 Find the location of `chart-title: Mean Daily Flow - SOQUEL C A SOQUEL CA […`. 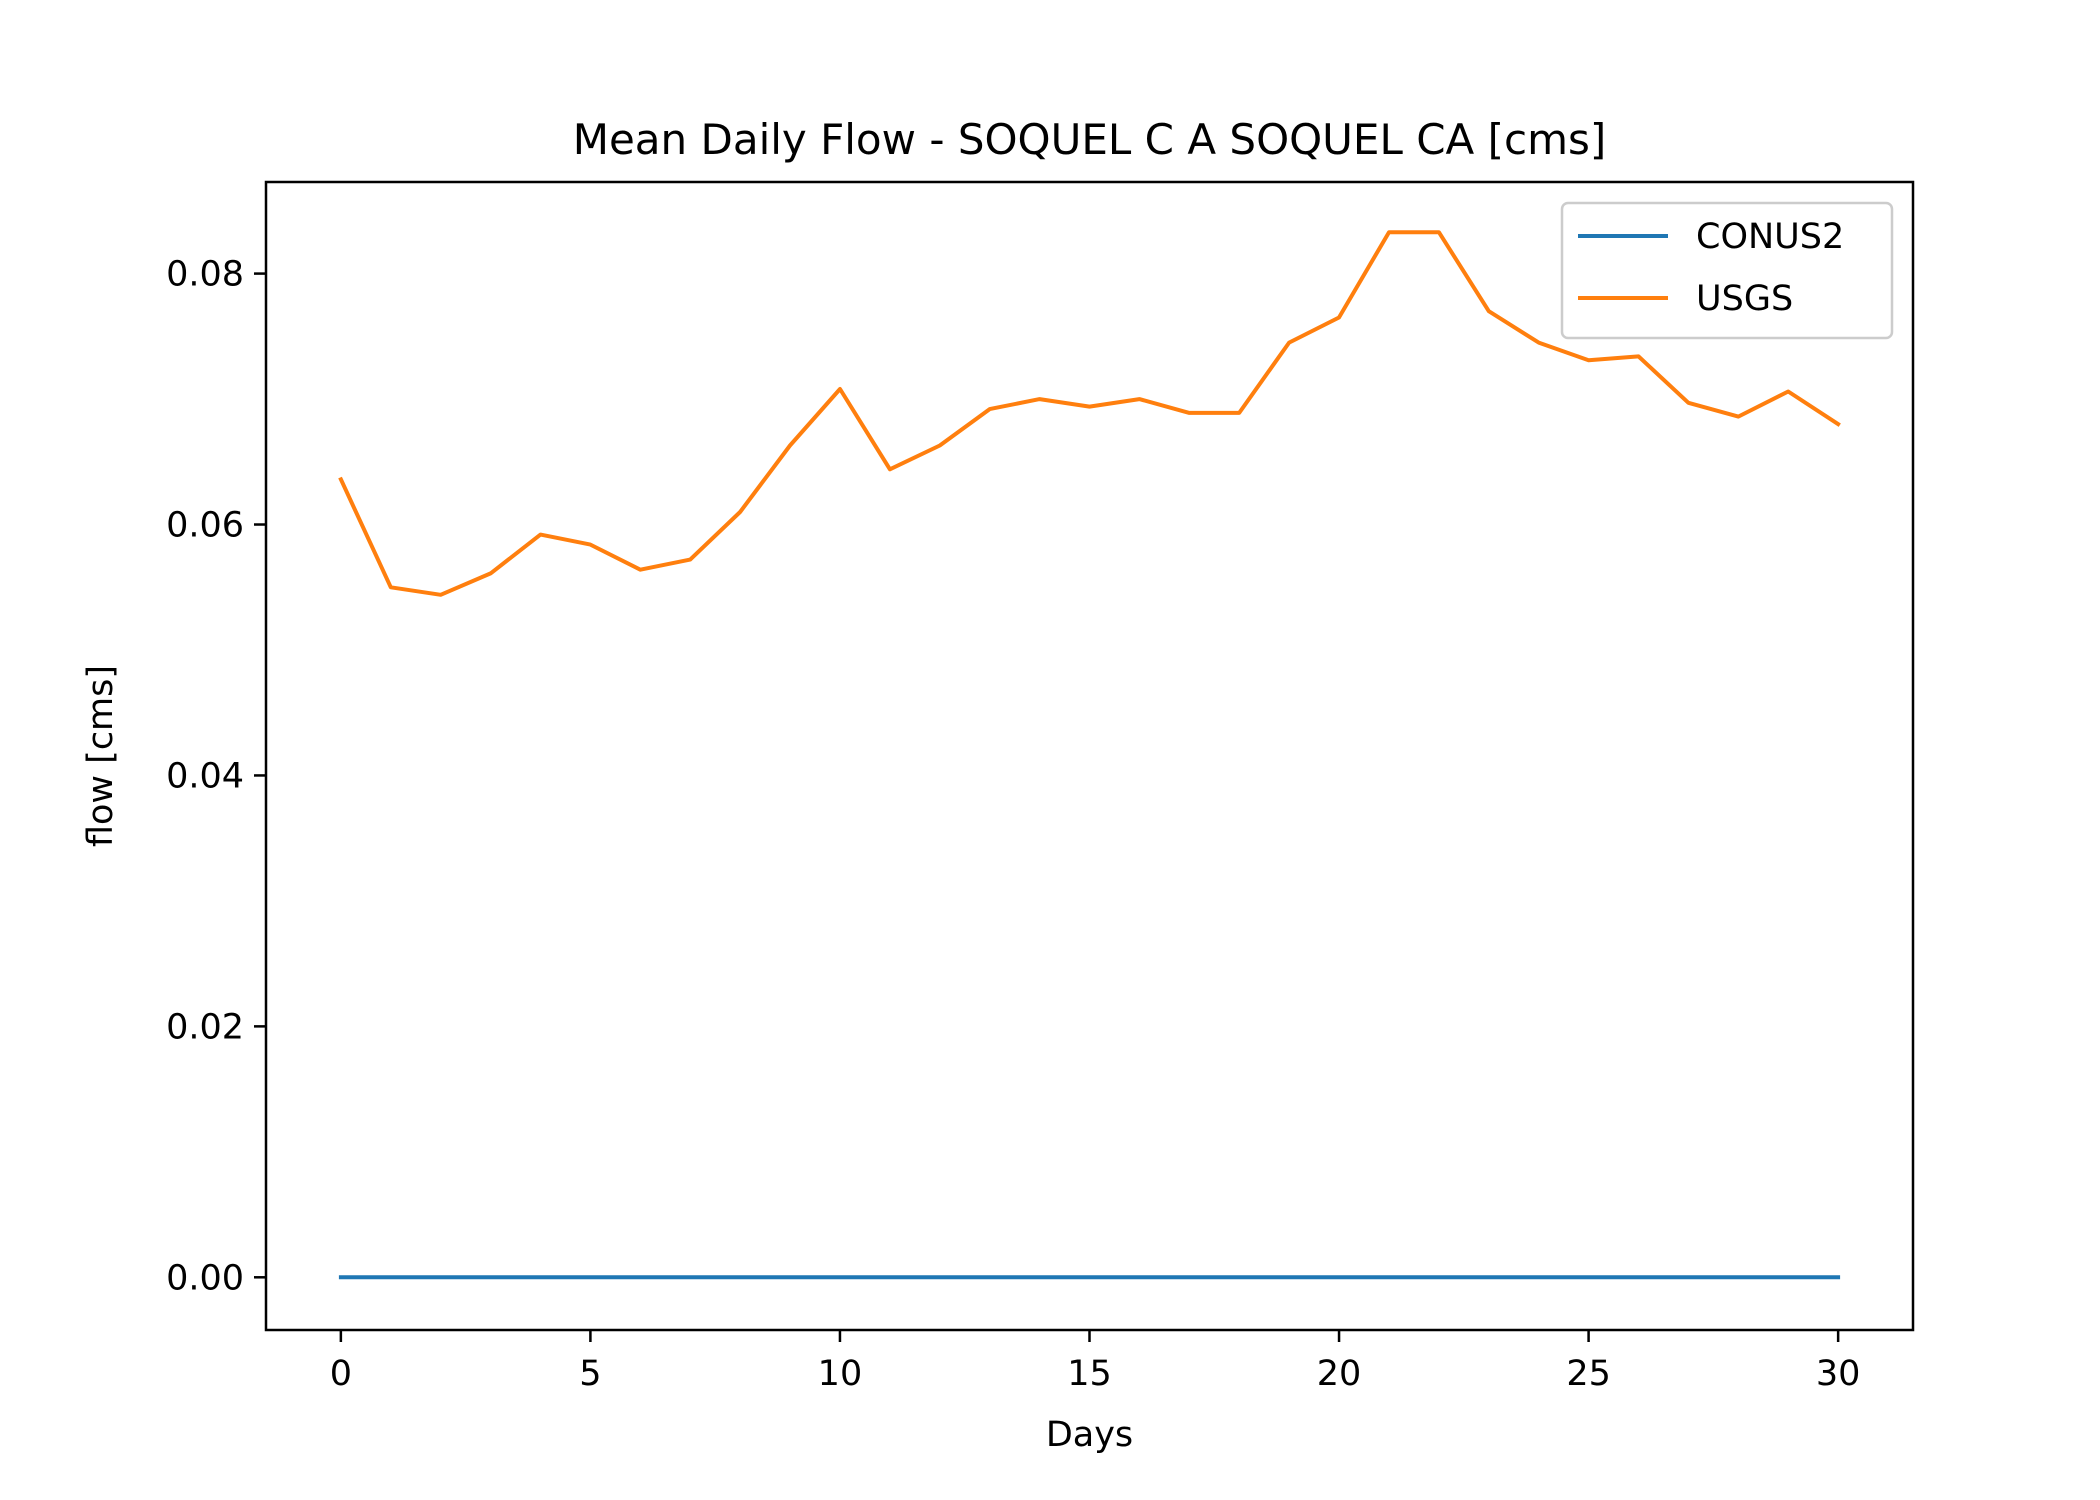

chart-title: Mean Daily Flow - SOQUEL C A SOQUEL CA [… is located at coordinates (1090, 139).